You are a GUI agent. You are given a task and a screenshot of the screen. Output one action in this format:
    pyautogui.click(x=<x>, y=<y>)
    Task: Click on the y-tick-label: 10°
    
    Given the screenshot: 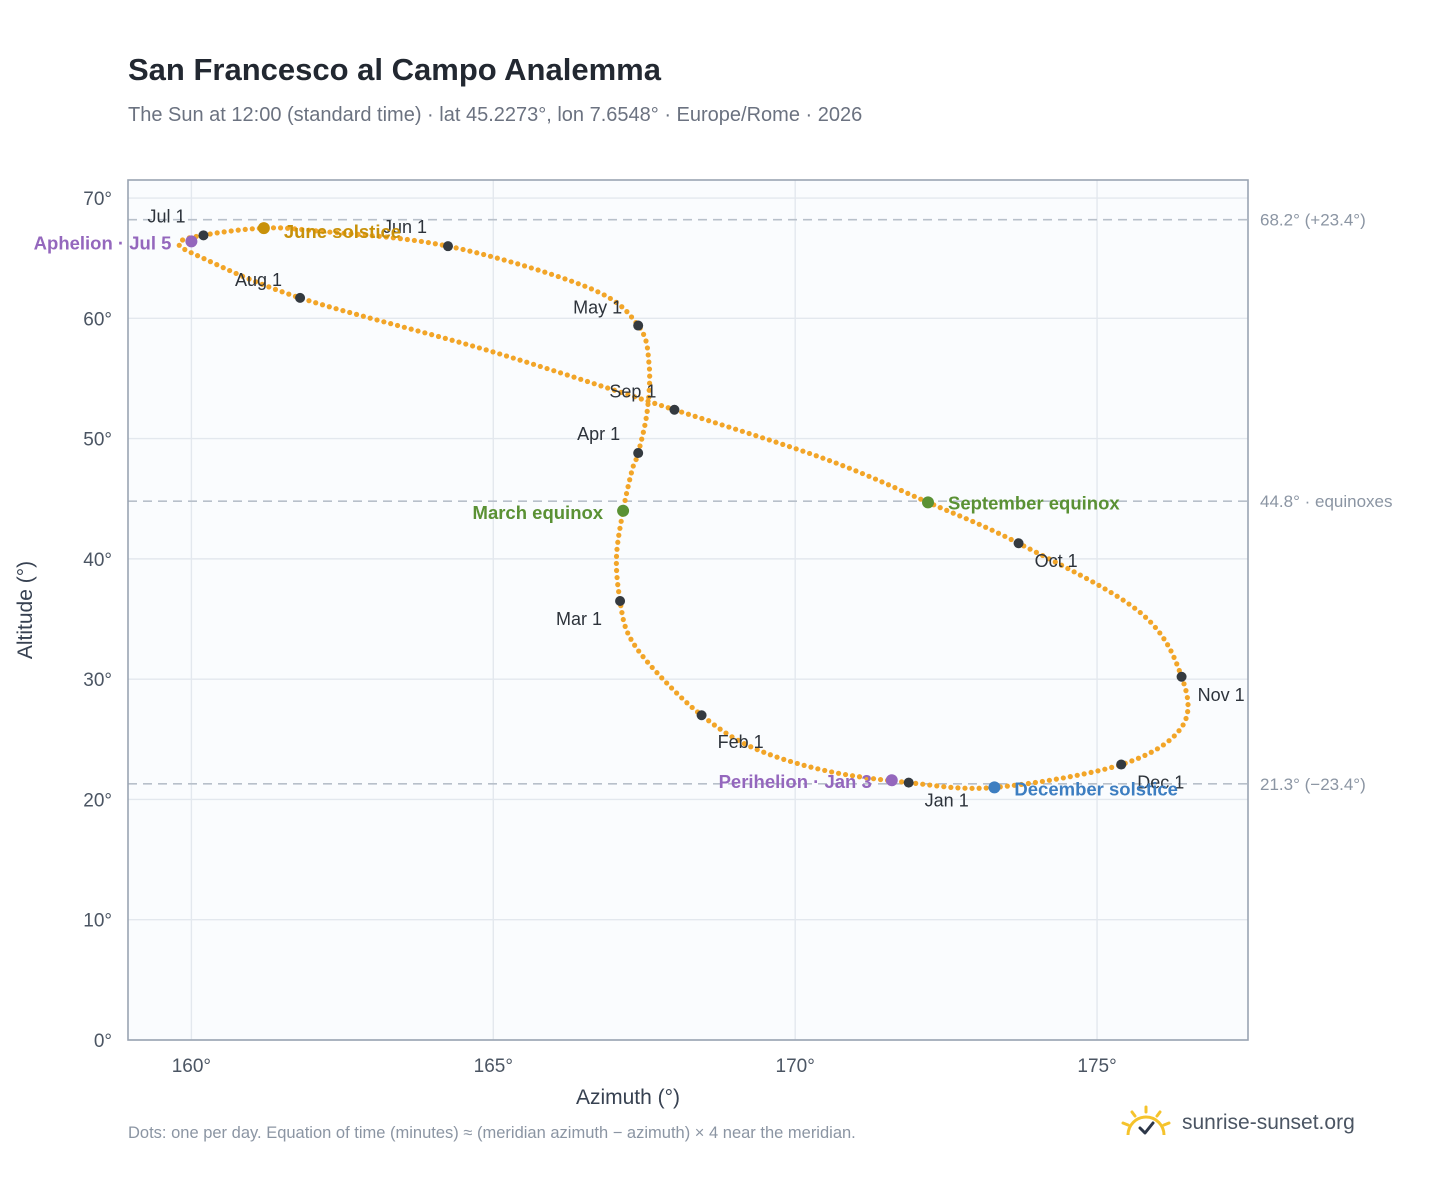 What is the action you would take?
    pyautogui.click(x=97, y=921)
    